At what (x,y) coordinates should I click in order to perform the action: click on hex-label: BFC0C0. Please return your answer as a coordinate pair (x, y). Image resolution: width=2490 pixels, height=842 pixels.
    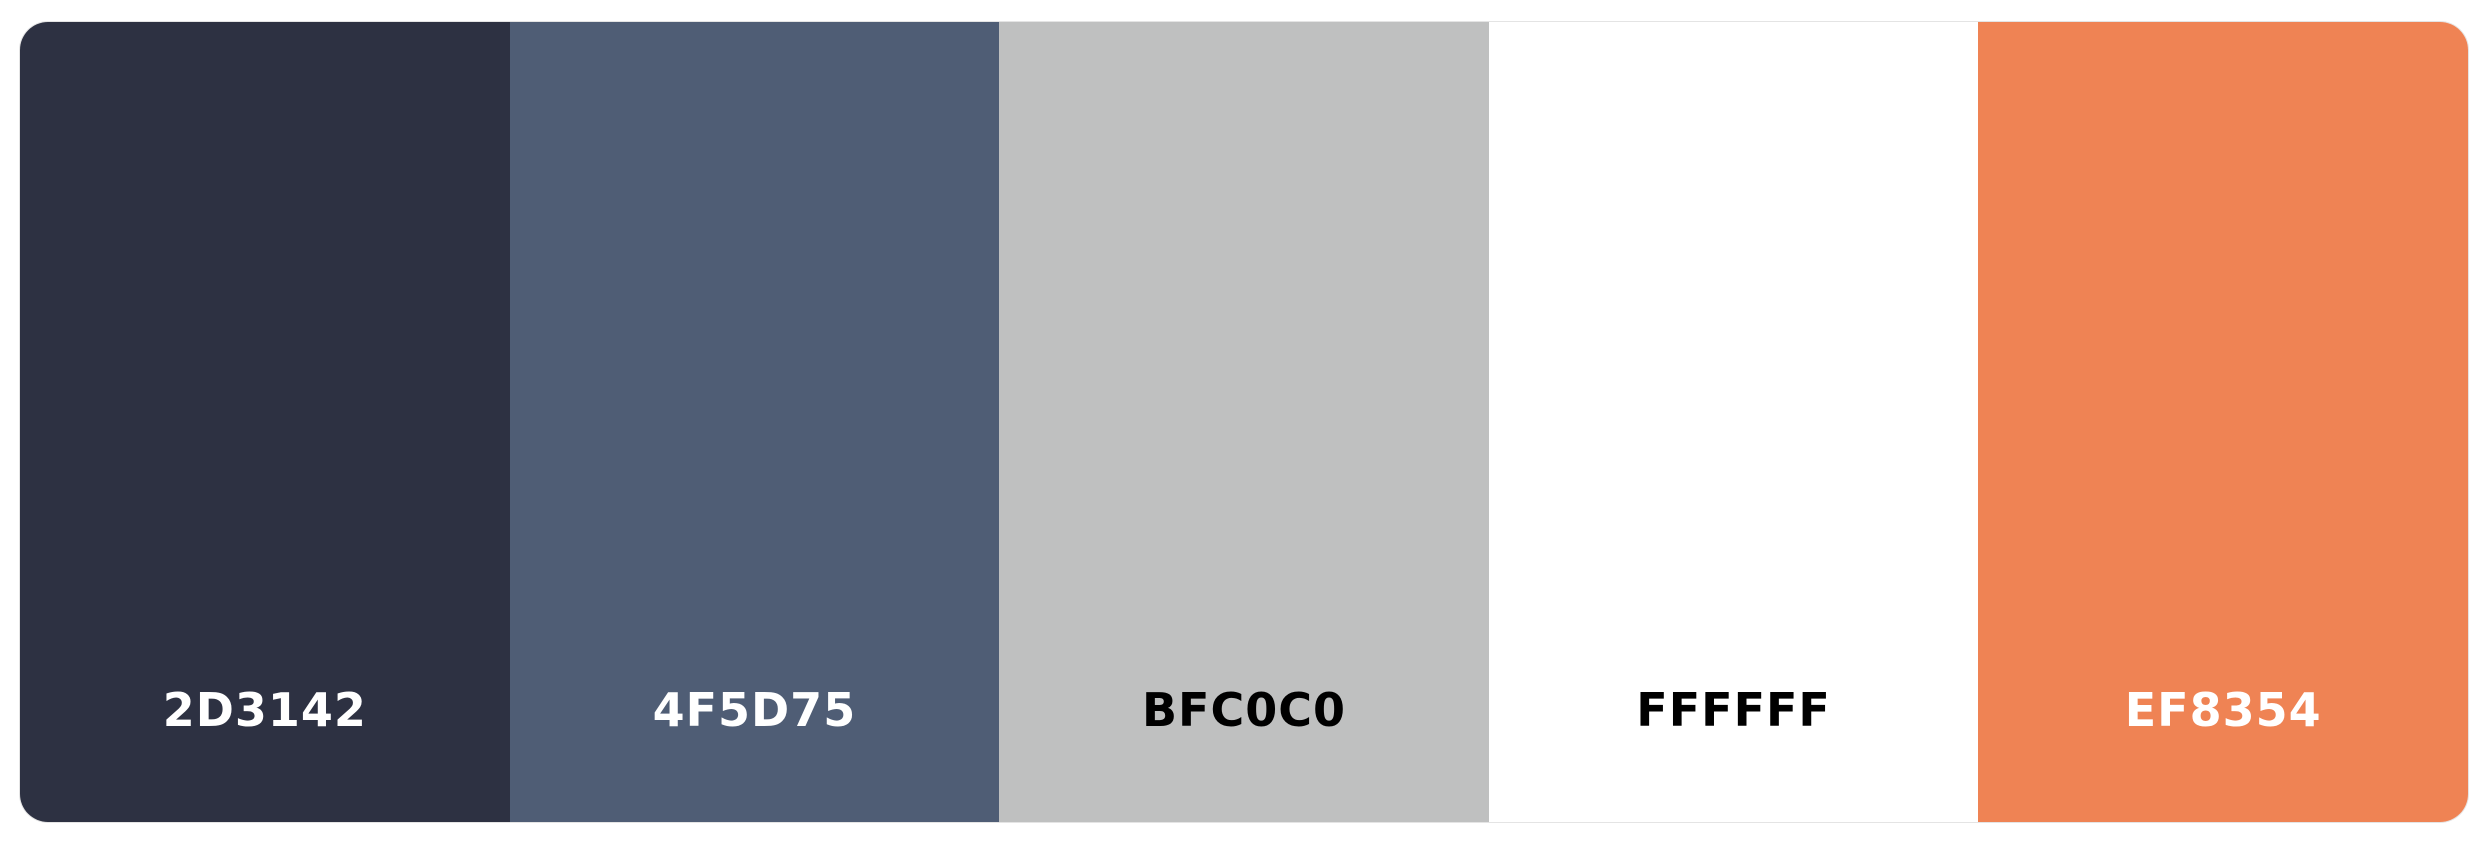
    Looking at the image, I should click on (1243, 710).